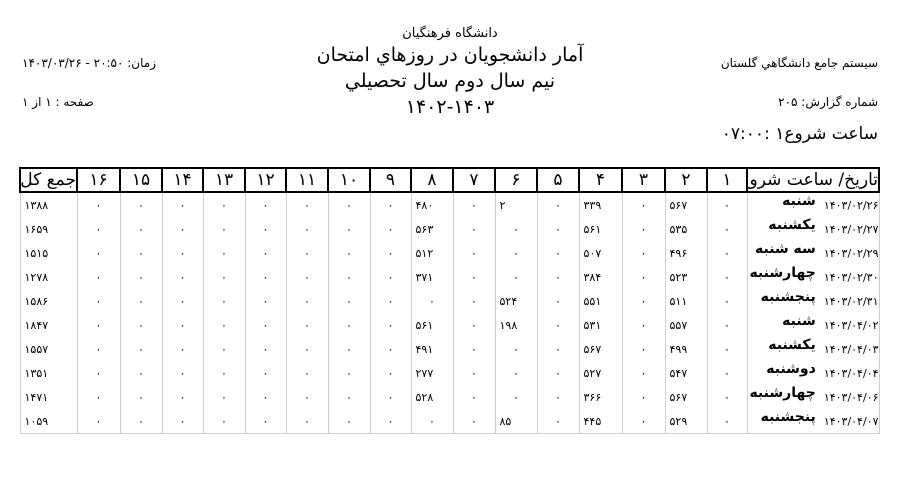 The width and height of the screenshot is (900, 485). I want to click on report-time: زمان: ۲۰:۵۰ - ۱۴۰۳/۰۳/۲۶, so click(89, 63).